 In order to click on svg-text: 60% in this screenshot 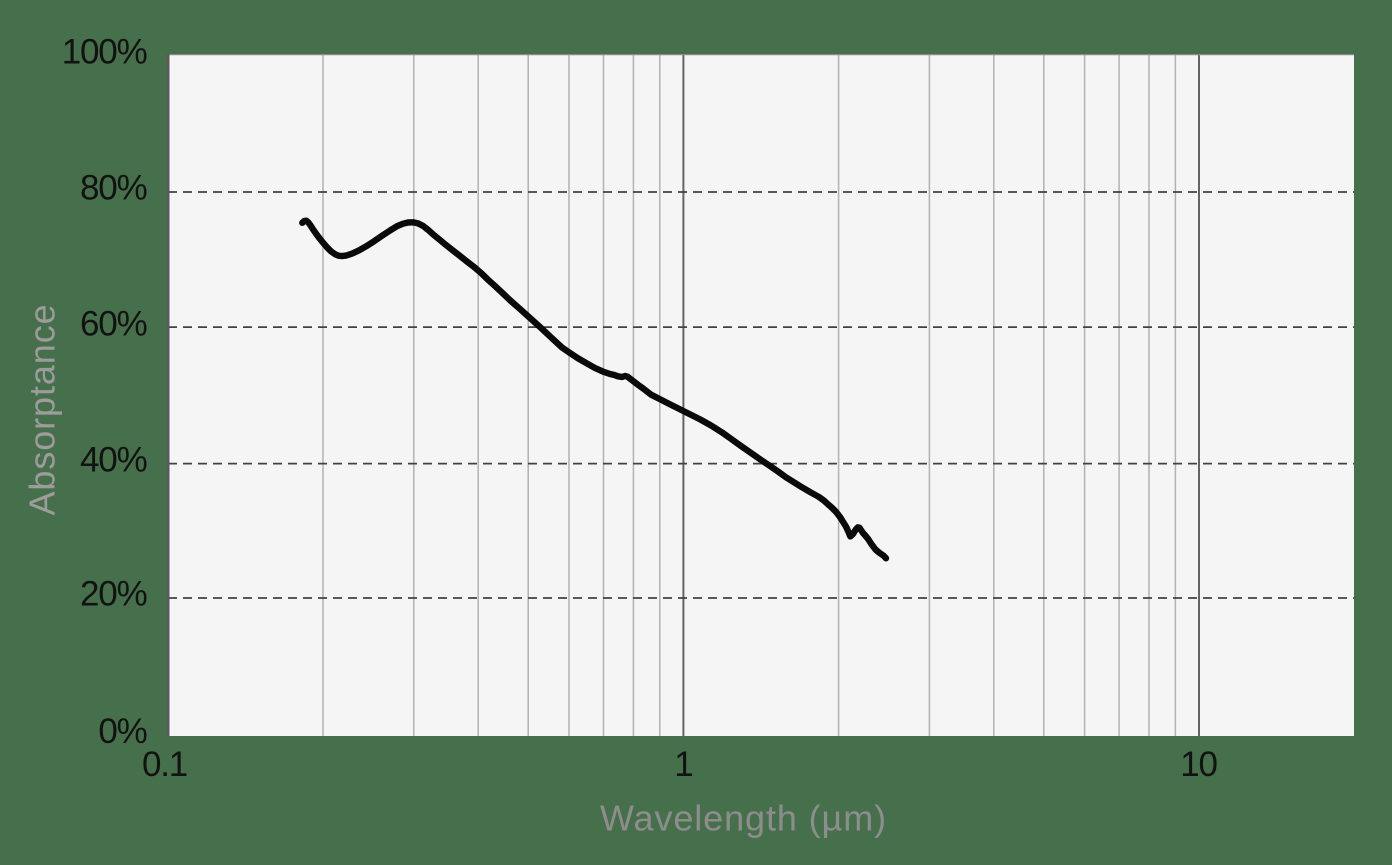, I will do `click(113, 324)`.